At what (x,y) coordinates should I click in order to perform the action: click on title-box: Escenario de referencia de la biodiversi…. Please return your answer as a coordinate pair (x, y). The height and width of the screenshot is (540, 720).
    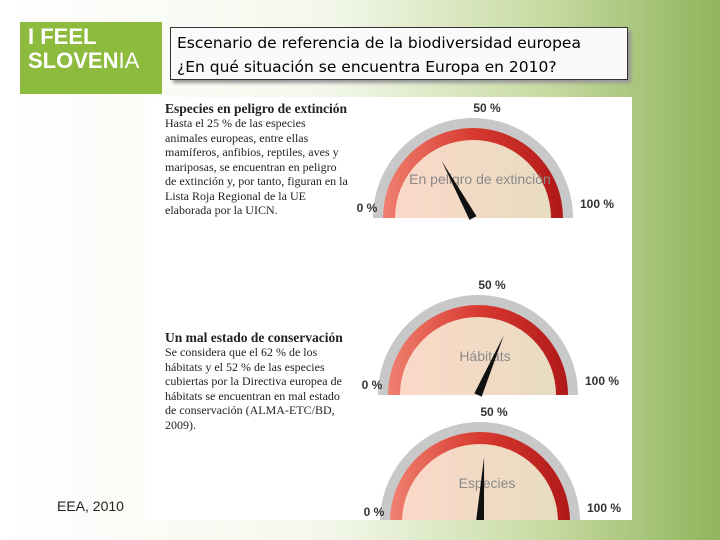
    Looking at the image, I should click on (399, 53).